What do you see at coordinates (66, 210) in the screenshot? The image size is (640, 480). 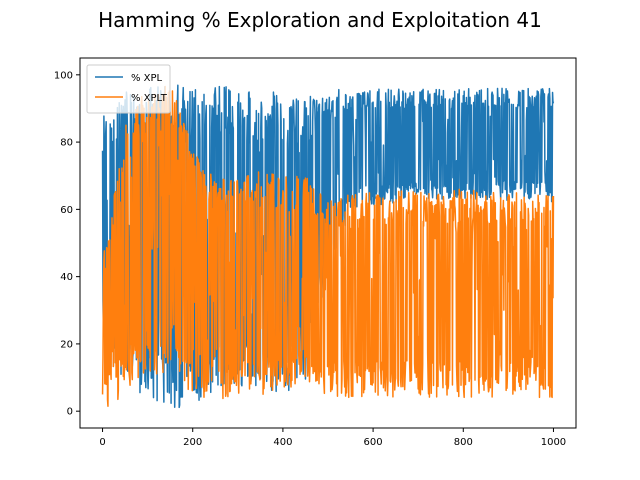 I see `y-tick-label: 60` at bounding box center [66, 210].